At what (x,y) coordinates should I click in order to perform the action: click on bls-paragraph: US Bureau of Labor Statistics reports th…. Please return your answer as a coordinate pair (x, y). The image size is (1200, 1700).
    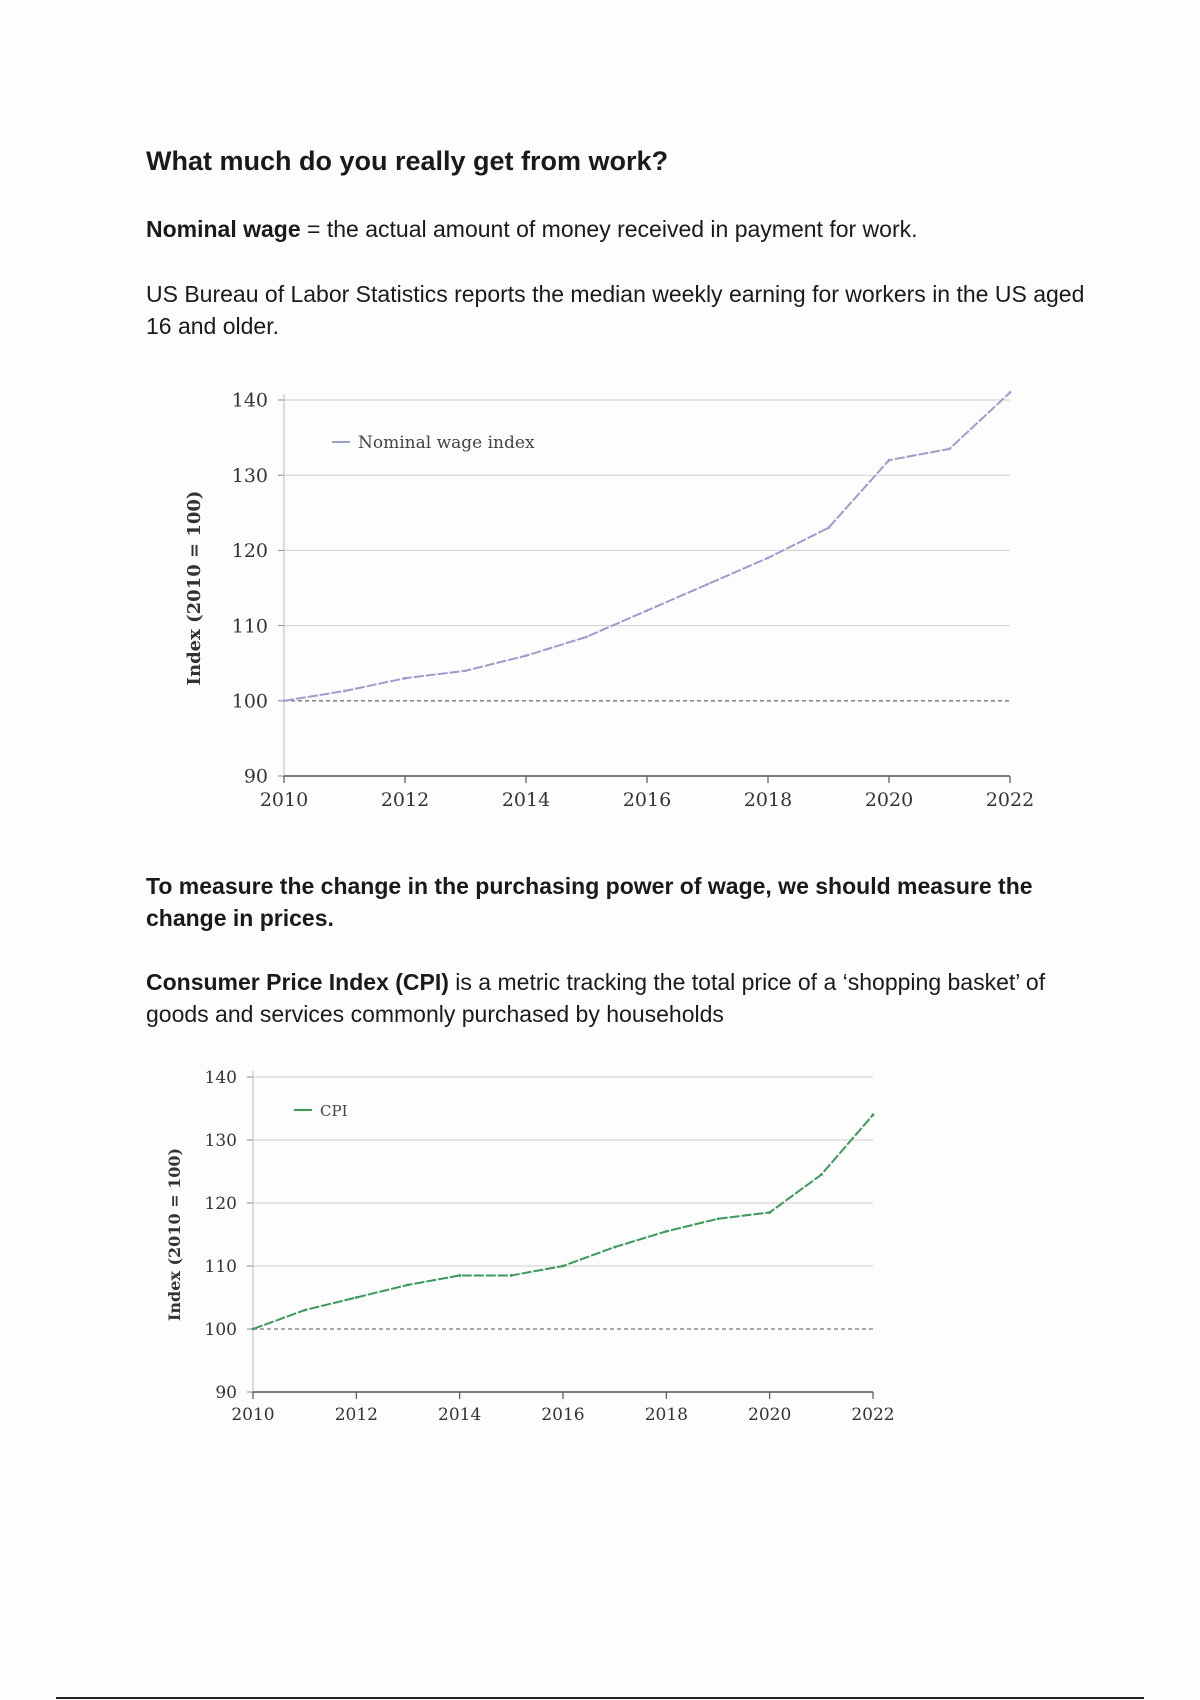
    Looking at the image, I should click on (615, 310).